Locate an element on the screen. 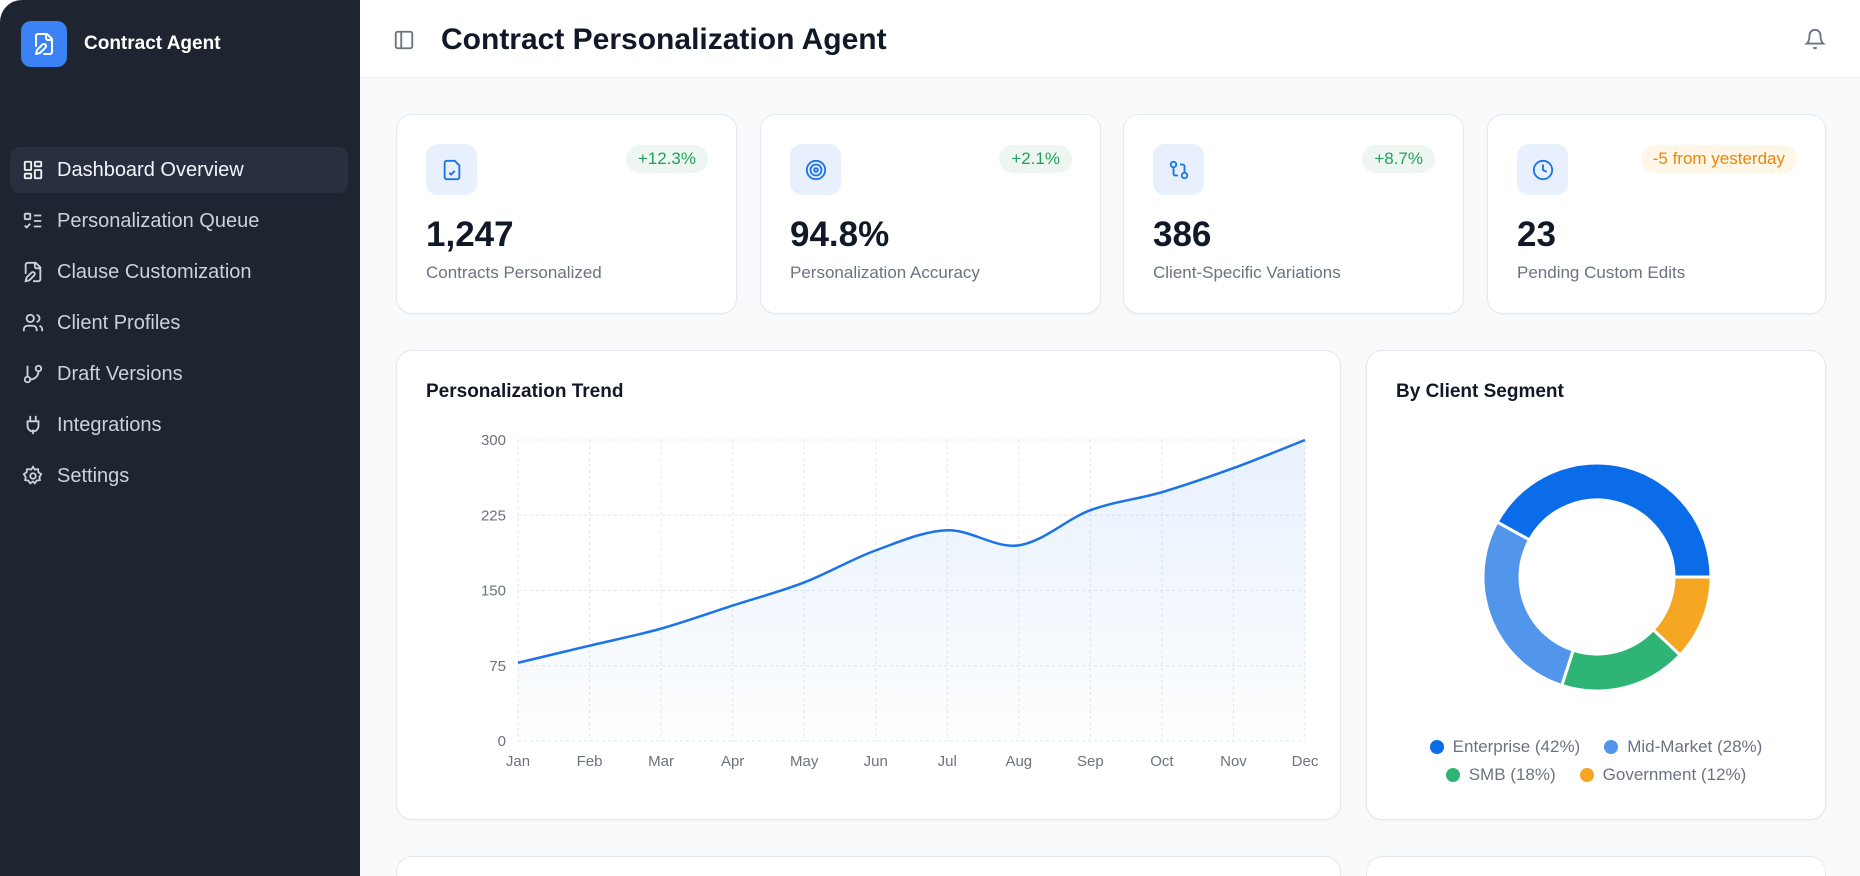 This screenshot has height=876, width=1860. sidebar-item-label: Personalization Queue is located at coordinates (158, 220).